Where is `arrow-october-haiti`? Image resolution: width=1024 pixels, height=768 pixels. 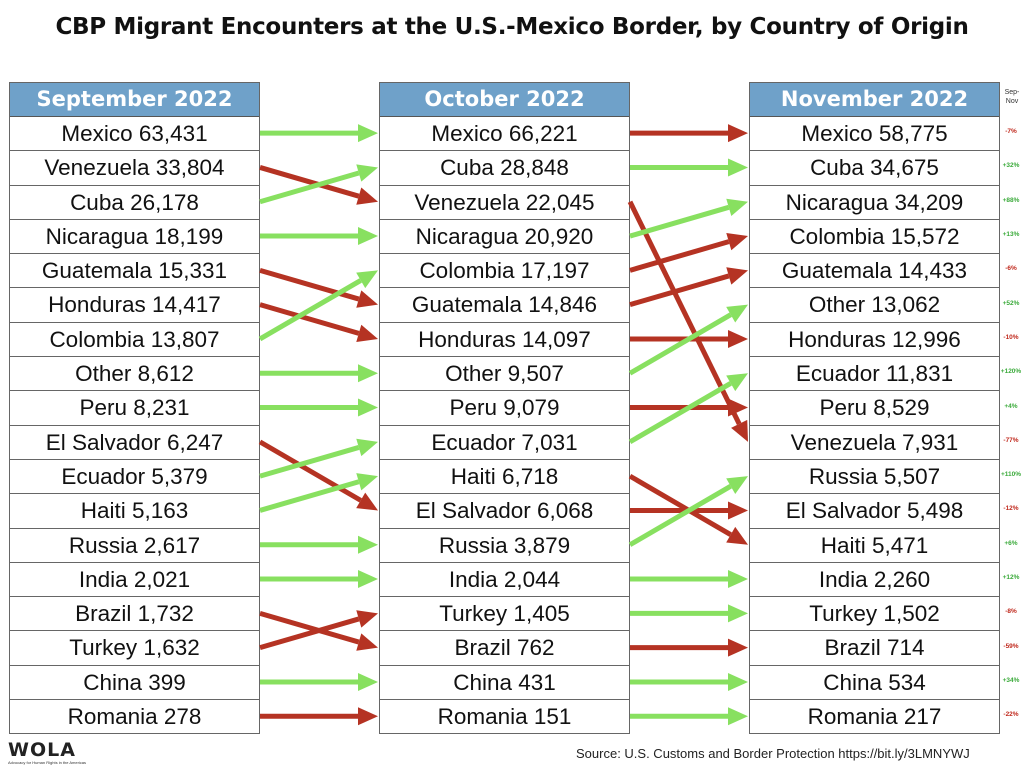 arrow-october-haiti is located at coordinates (688, 509).